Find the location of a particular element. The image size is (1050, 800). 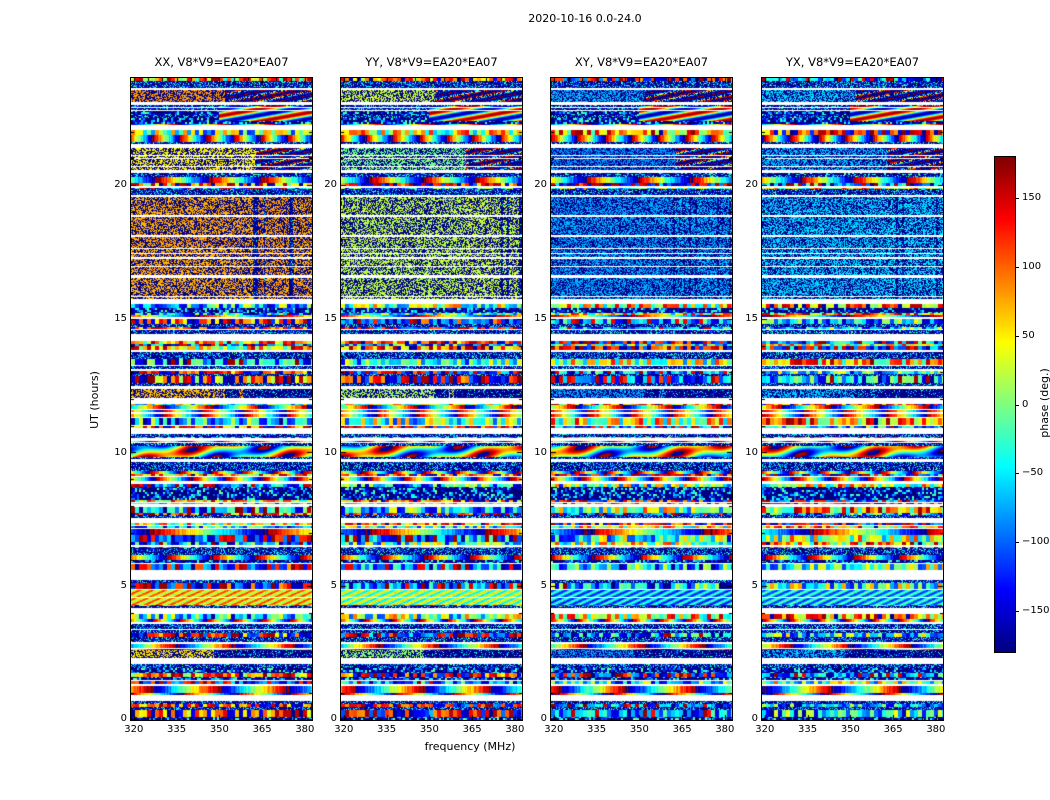

heatmap-panel-xx is located at coordinates (221, 399).